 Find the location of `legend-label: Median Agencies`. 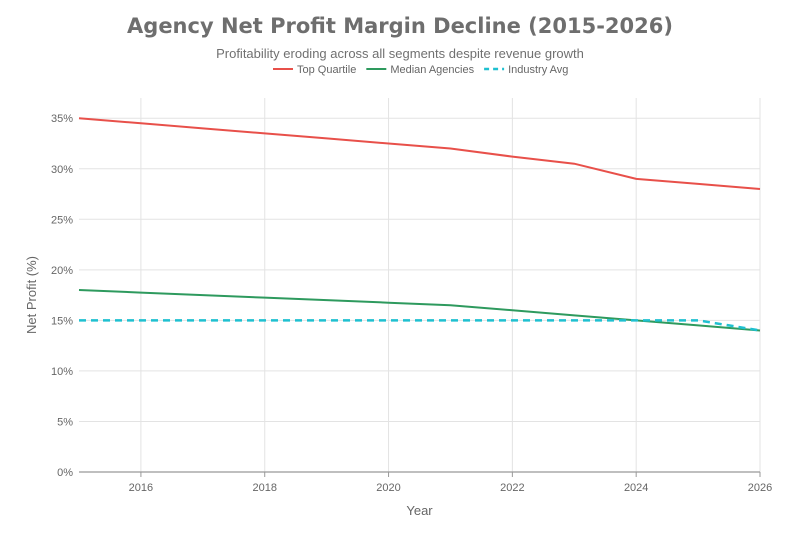

legend-label: Median Agencies is located at coordinates (432, 70).